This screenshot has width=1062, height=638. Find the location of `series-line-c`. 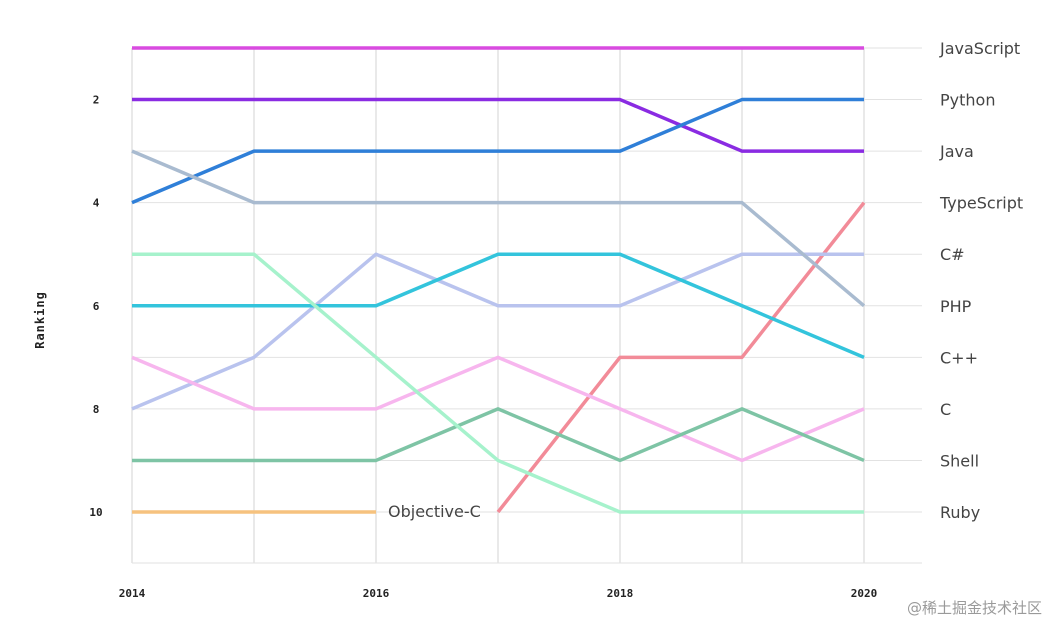

series-line-c is located at coordinates (498, 409).